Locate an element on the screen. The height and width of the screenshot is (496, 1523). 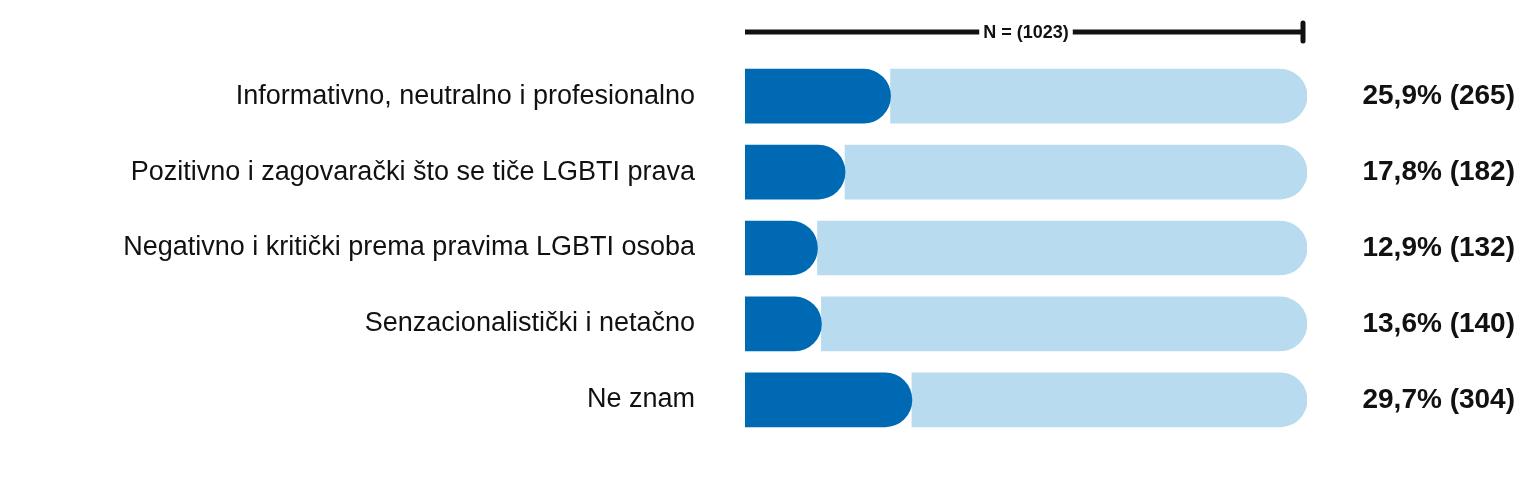
y-tick-label: Negativno i kritički prema pravima LGBTI osoba is located at coordinates (409, 246).